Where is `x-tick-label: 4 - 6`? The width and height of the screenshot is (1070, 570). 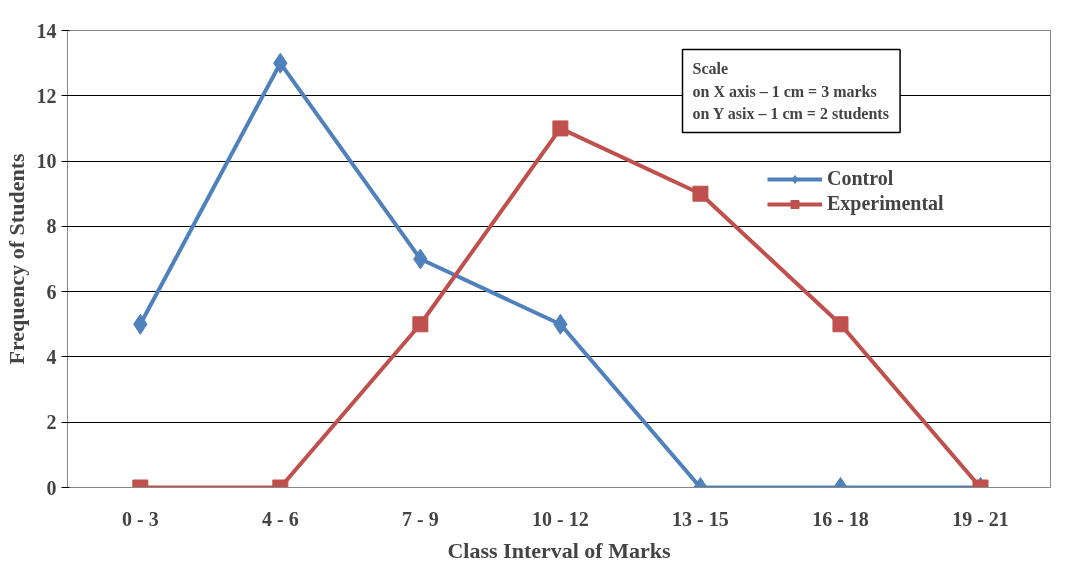 x-tick-label: 4 - 6 is located at coordinates (280, 518).